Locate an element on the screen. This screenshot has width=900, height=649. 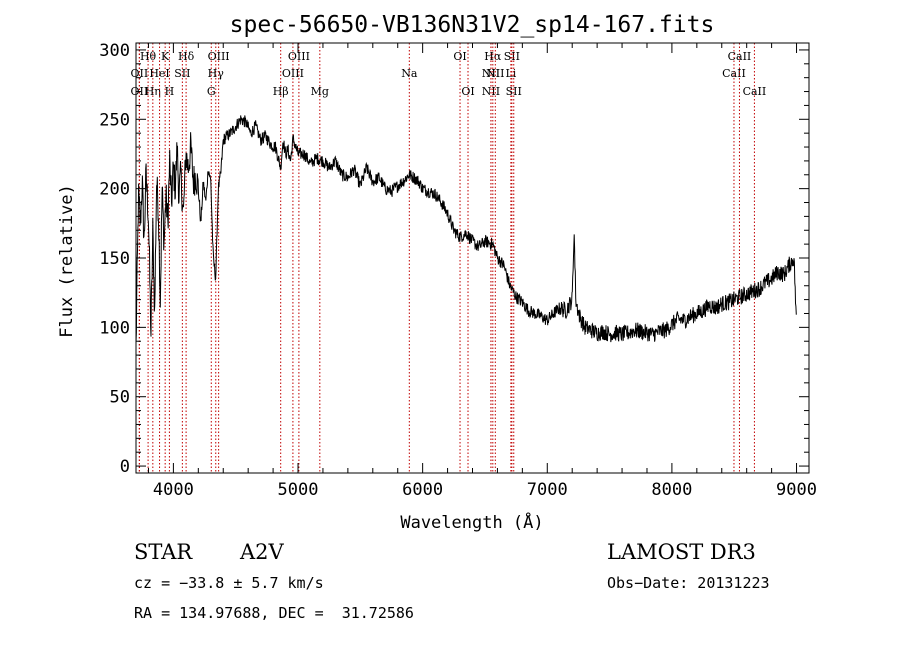
x-tick-label: 5000 is located at coordinates (298, 490).